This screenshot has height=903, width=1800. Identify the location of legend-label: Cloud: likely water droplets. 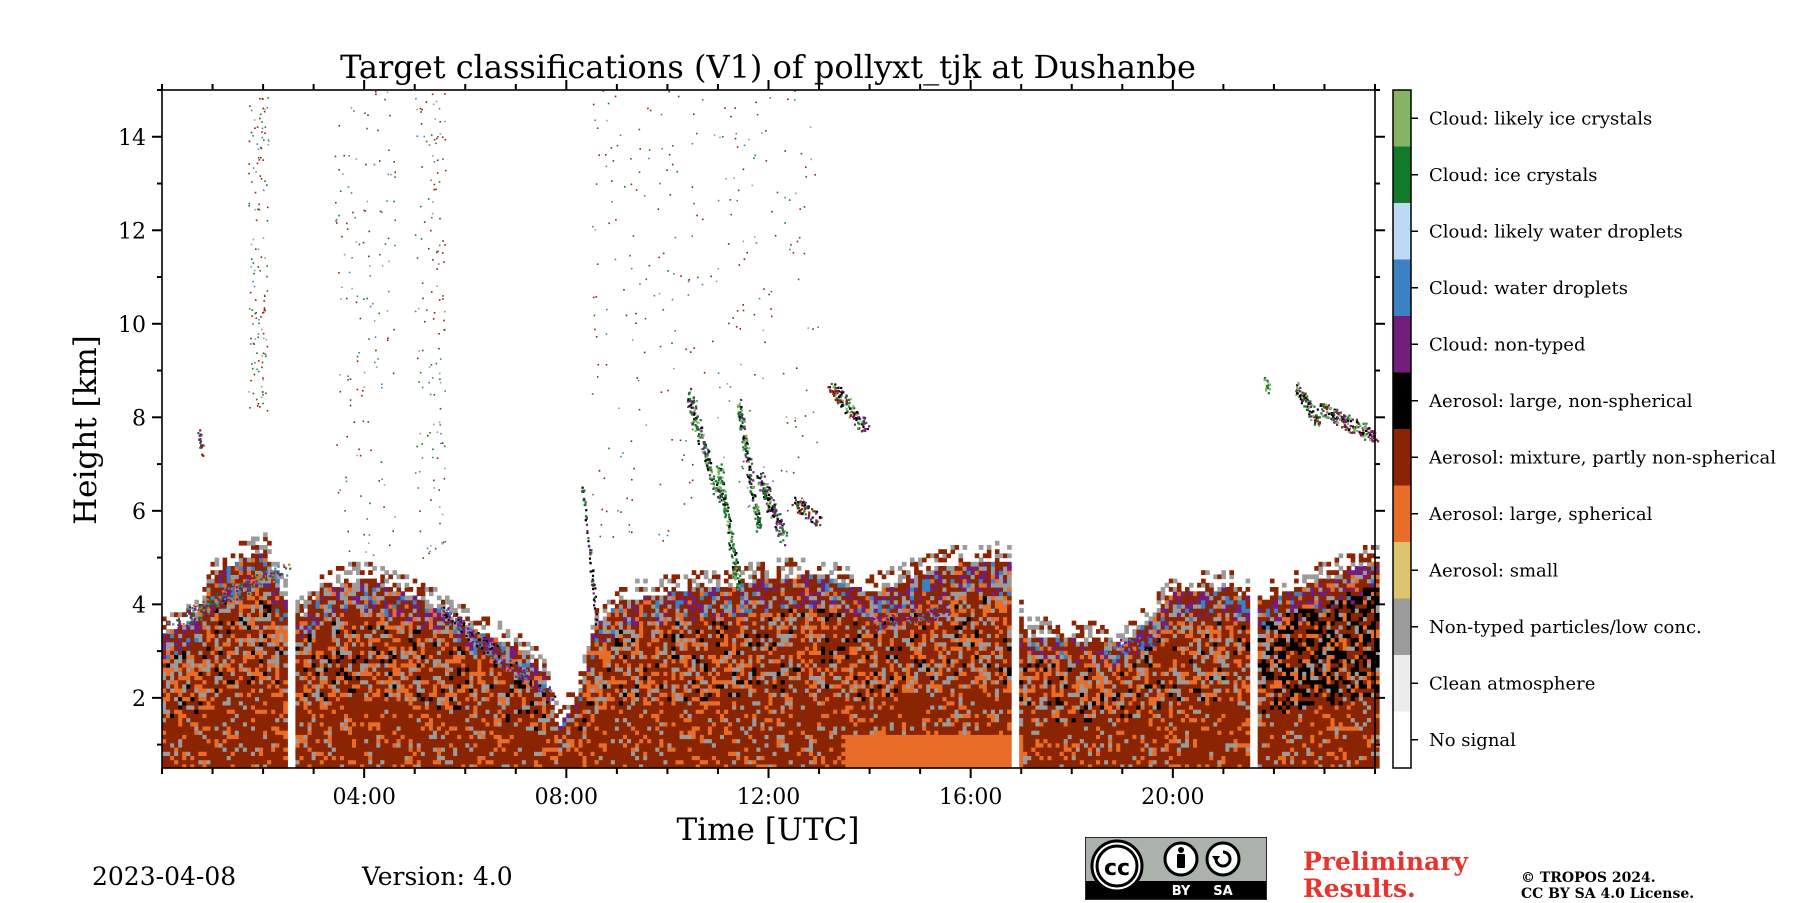
(1556, 231).